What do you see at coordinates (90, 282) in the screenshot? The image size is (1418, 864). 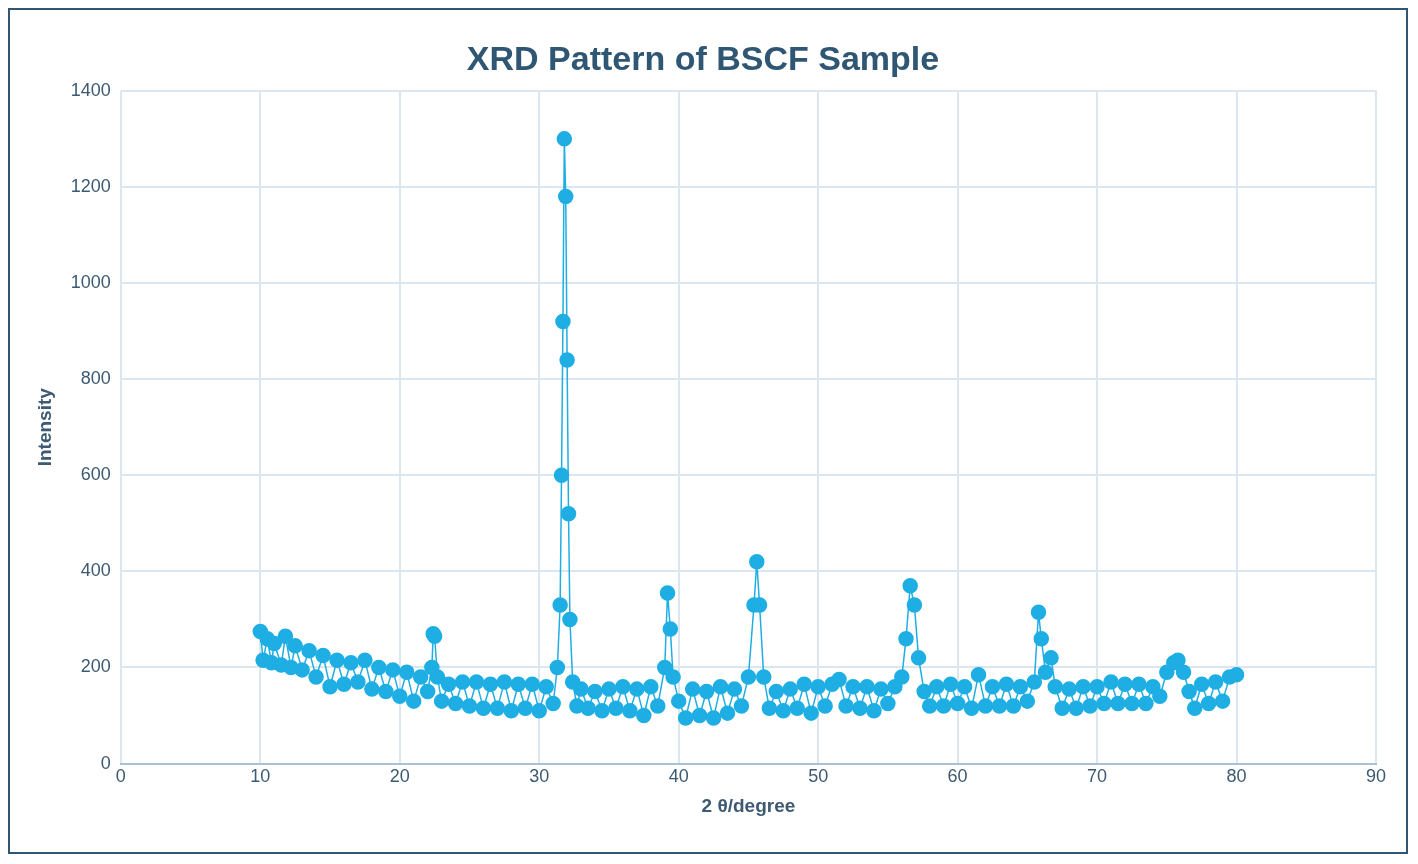 I see `y-tick-label: 1000` at bounding box center [90, 282].